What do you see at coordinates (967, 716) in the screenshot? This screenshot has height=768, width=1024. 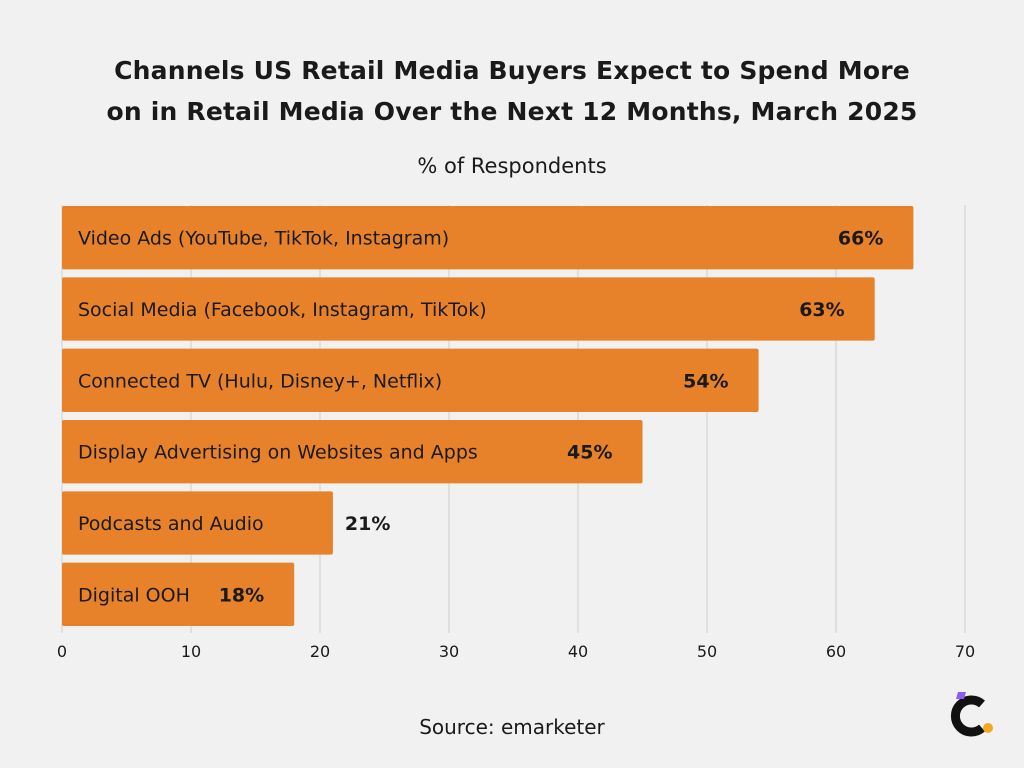 I see `logo-c-shape` at bounding box center [967, 716].